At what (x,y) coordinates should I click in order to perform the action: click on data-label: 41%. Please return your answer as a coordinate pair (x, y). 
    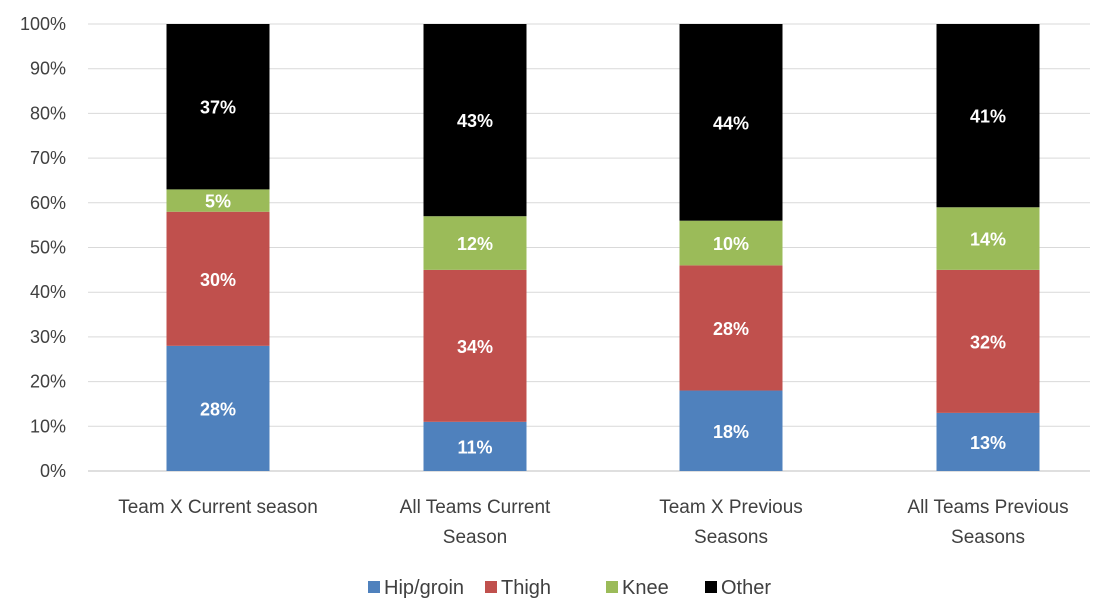
    Looking at the image, I should click on (988, 117).